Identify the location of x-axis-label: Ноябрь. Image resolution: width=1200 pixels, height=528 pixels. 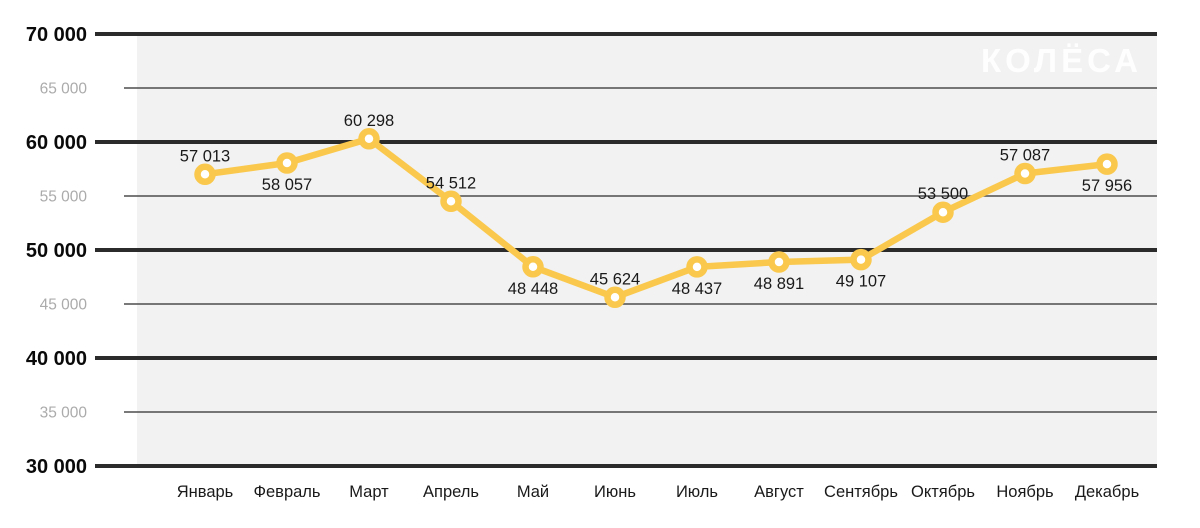
(1024, 492).